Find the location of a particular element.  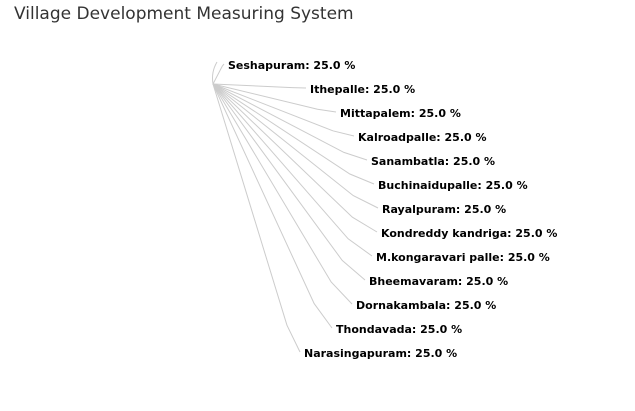

data-label: Thondavada: 25.0 % is located at coordinates (399, 329).